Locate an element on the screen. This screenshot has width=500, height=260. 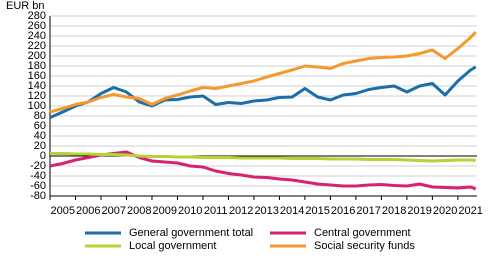
legend-label: Central government is located at coordinates (362, 233).